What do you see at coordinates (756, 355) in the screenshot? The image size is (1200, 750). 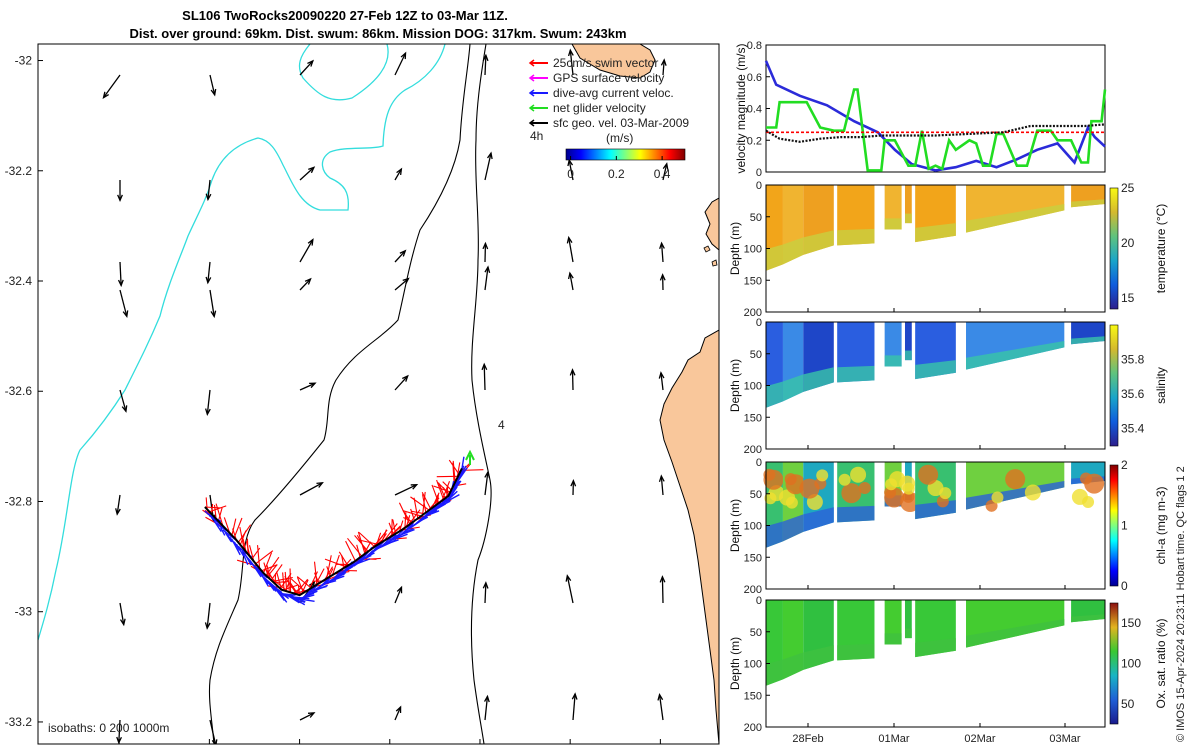 I see `profile-y-tick-label: 50` at bounding box center [756, 355].